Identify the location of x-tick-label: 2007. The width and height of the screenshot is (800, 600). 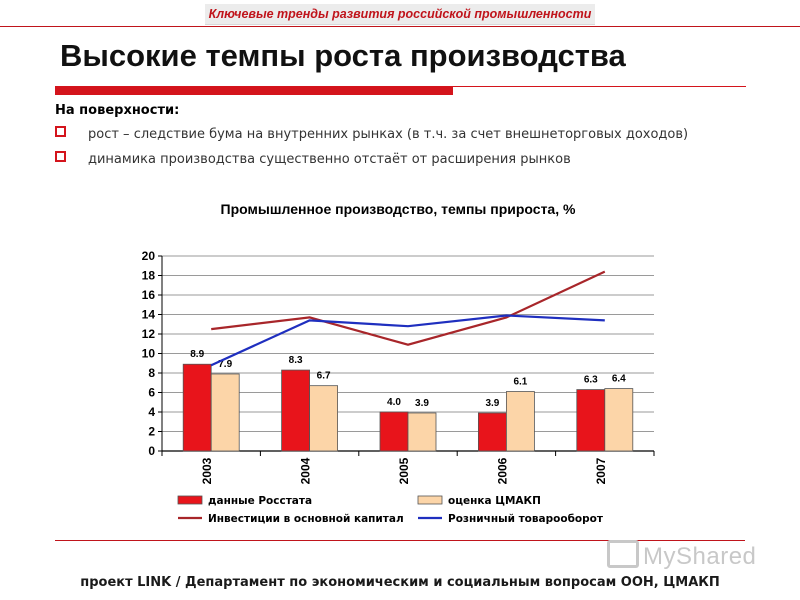
(601, 470).